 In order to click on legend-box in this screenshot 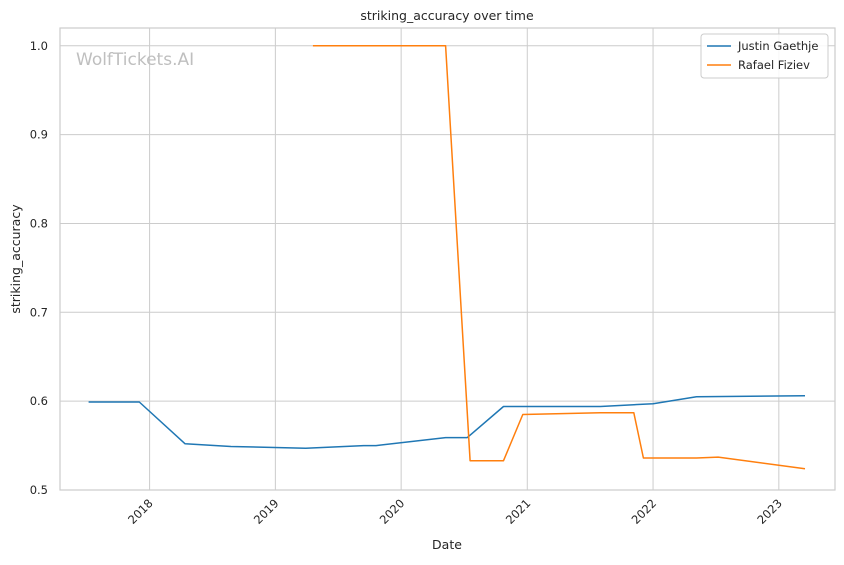, I will do `click(764, 56)`.